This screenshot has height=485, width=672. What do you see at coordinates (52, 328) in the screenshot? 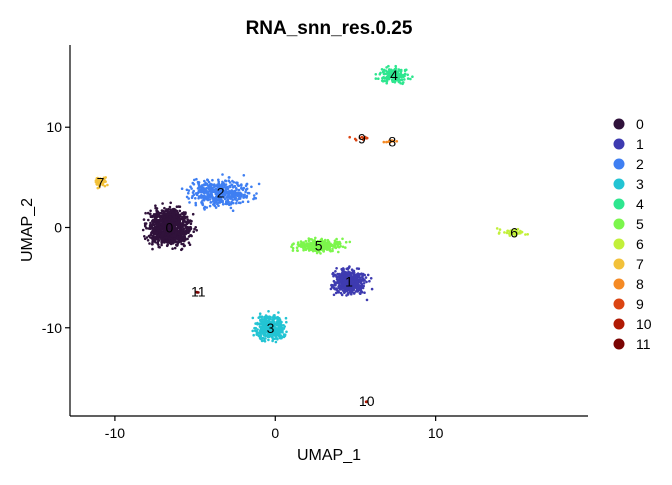
I see `y-tick-label: -10` at bounding box center [52, 328].